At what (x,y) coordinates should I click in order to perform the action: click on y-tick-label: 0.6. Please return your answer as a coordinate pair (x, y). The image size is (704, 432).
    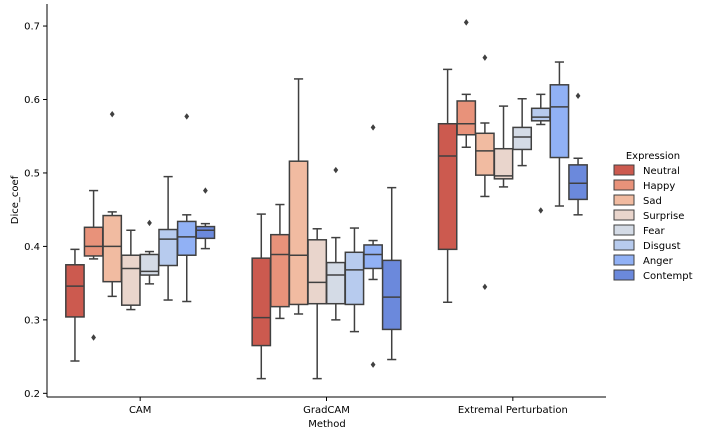
    Looking at the image, I should click on (32, 100).